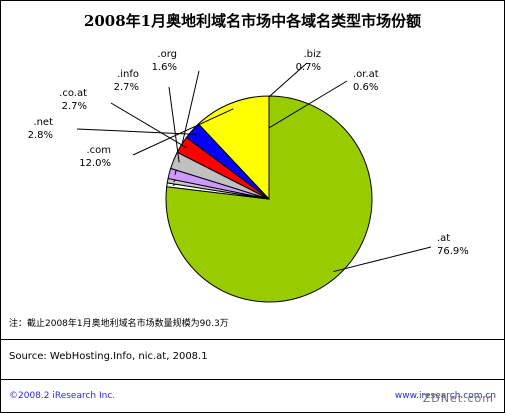 Image resolution: width=505 pixels, height=413 pixels. Describe the element at coordinates (308, 67) in the screenshot. I see `slice-value-label: 0.7%` at that location.